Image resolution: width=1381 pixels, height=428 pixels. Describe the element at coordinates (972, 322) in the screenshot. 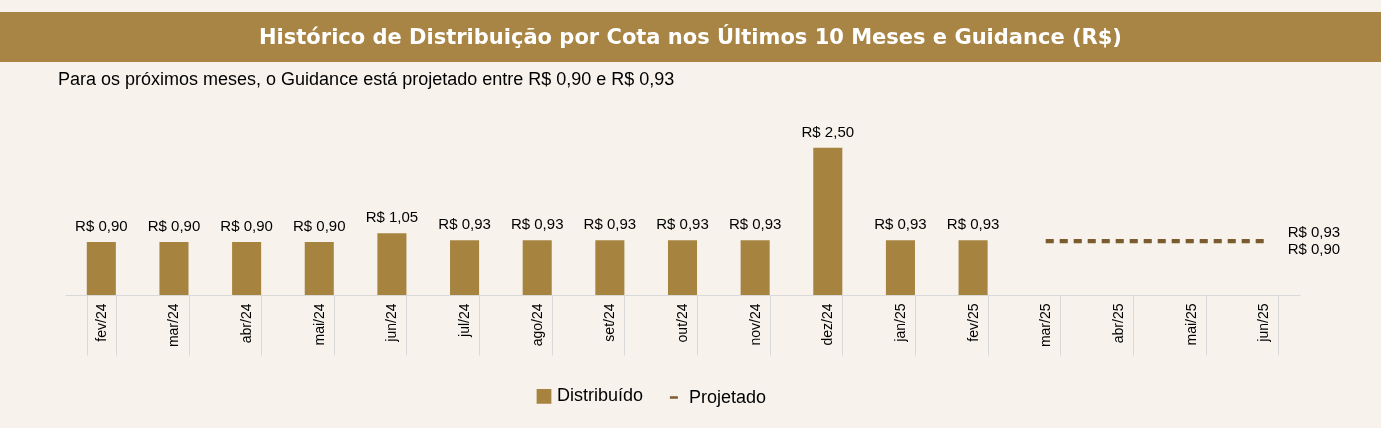

I see `x-tick-label: fev/25` at that location.